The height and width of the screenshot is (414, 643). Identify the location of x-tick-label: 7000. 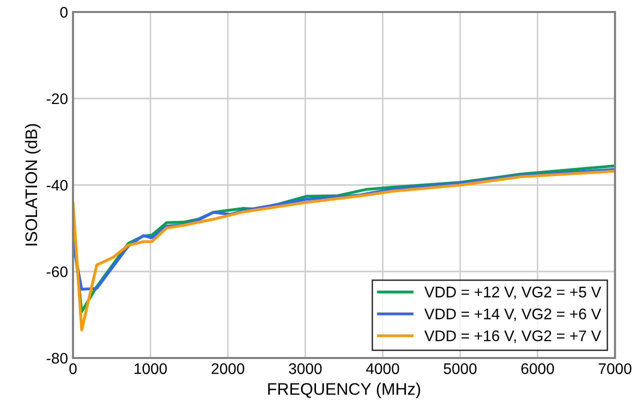
(615, 368).